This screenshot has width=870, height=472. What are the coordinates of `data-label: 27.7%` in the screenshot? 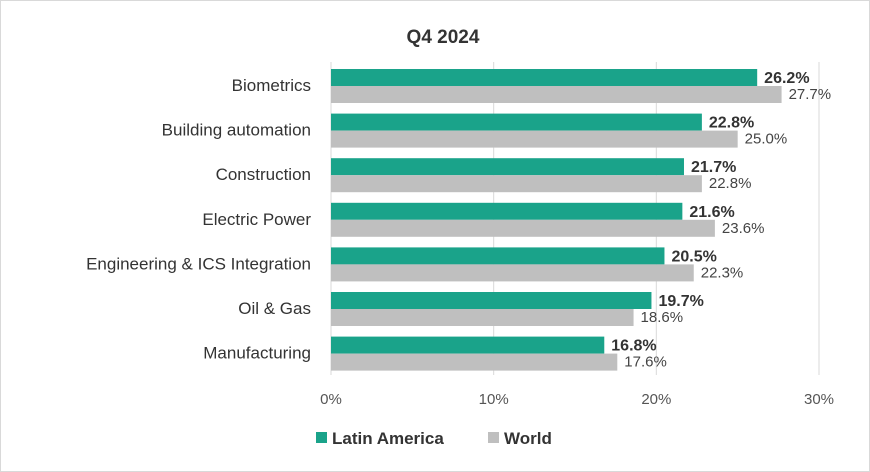 It's located at (810, 94).